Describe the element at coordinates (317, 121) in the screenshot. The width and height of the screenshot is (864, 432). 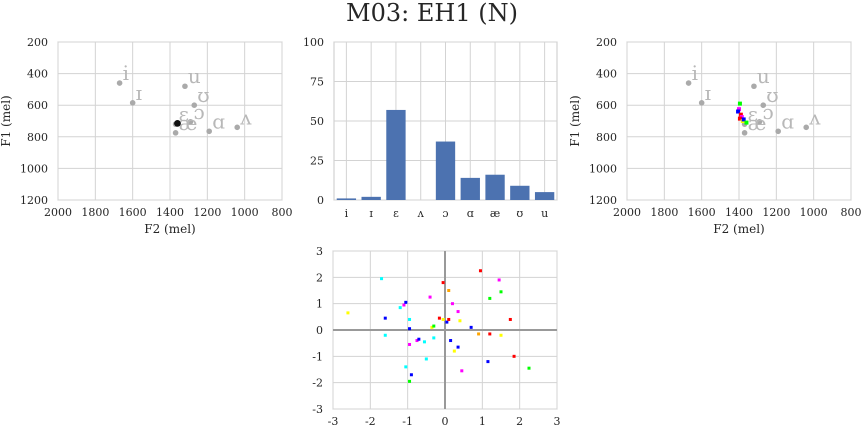
I see `y-tick-label: 50` at that location.